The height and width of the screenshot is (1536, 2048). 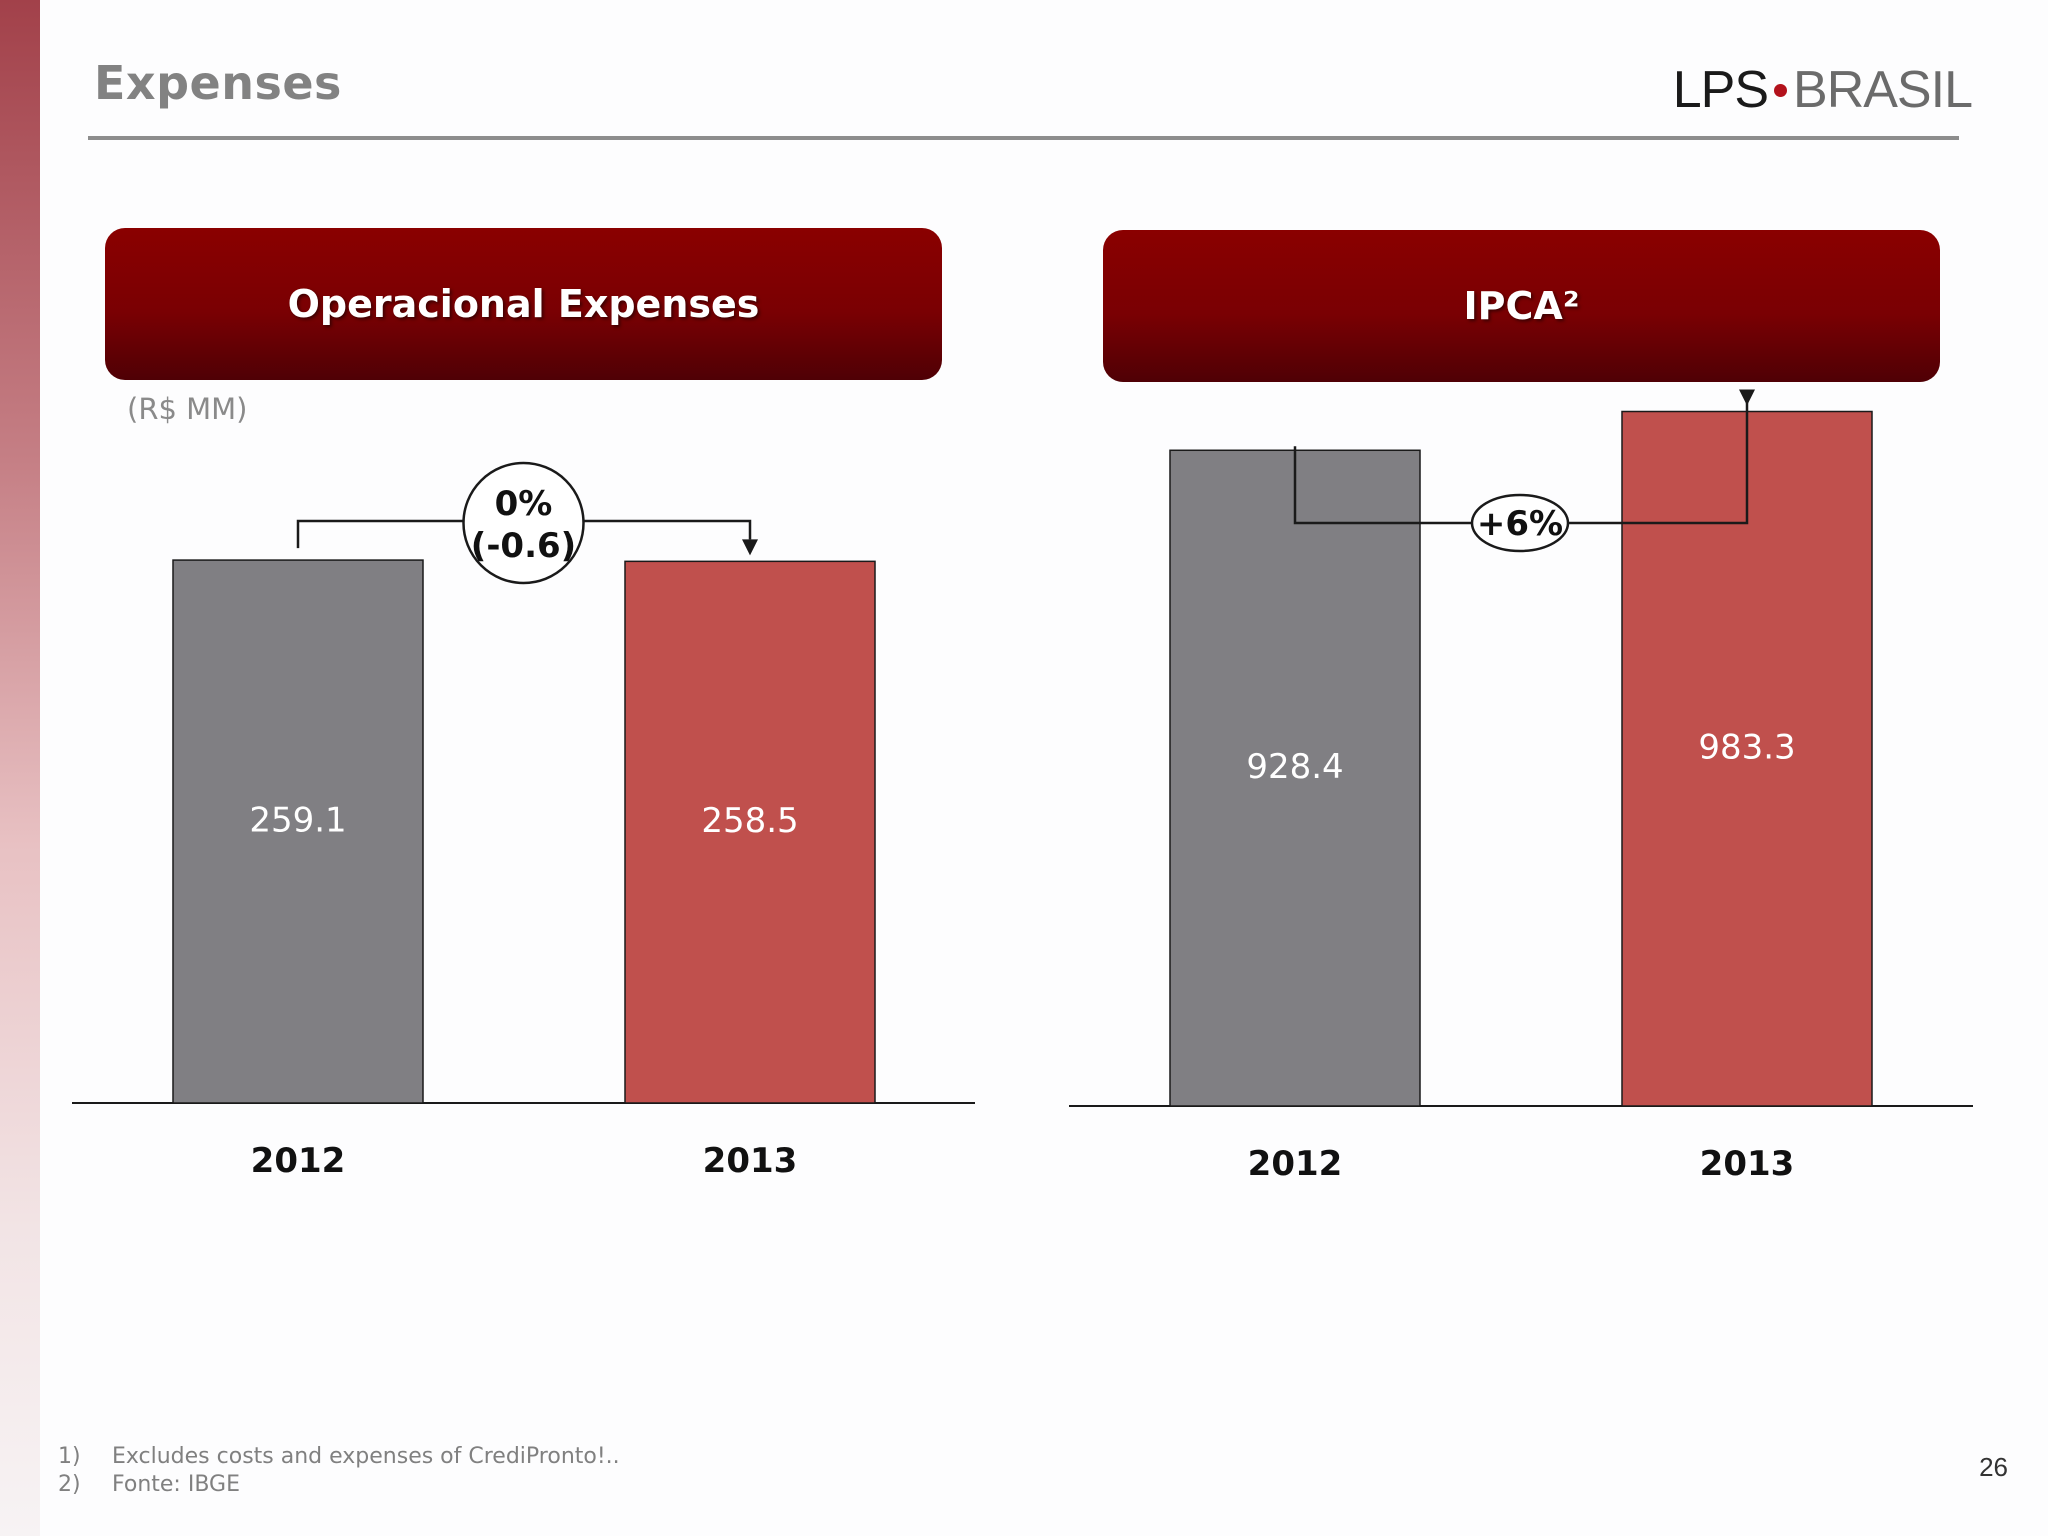 What do you see at coordinates (1746, 748) in the screenshot?
I see `data-label: 983.3` at bounding box center [1746, 748].